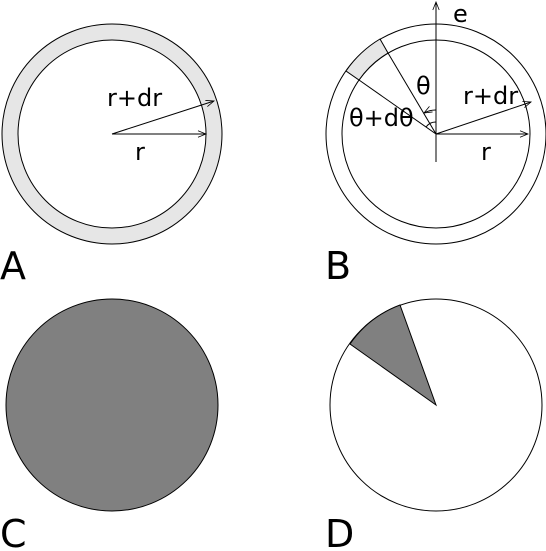  Describe the element at coordinates (381, 118) in the screenshot. I see `panel-b-theta-dtheta-label: θ+dθ` at that location.